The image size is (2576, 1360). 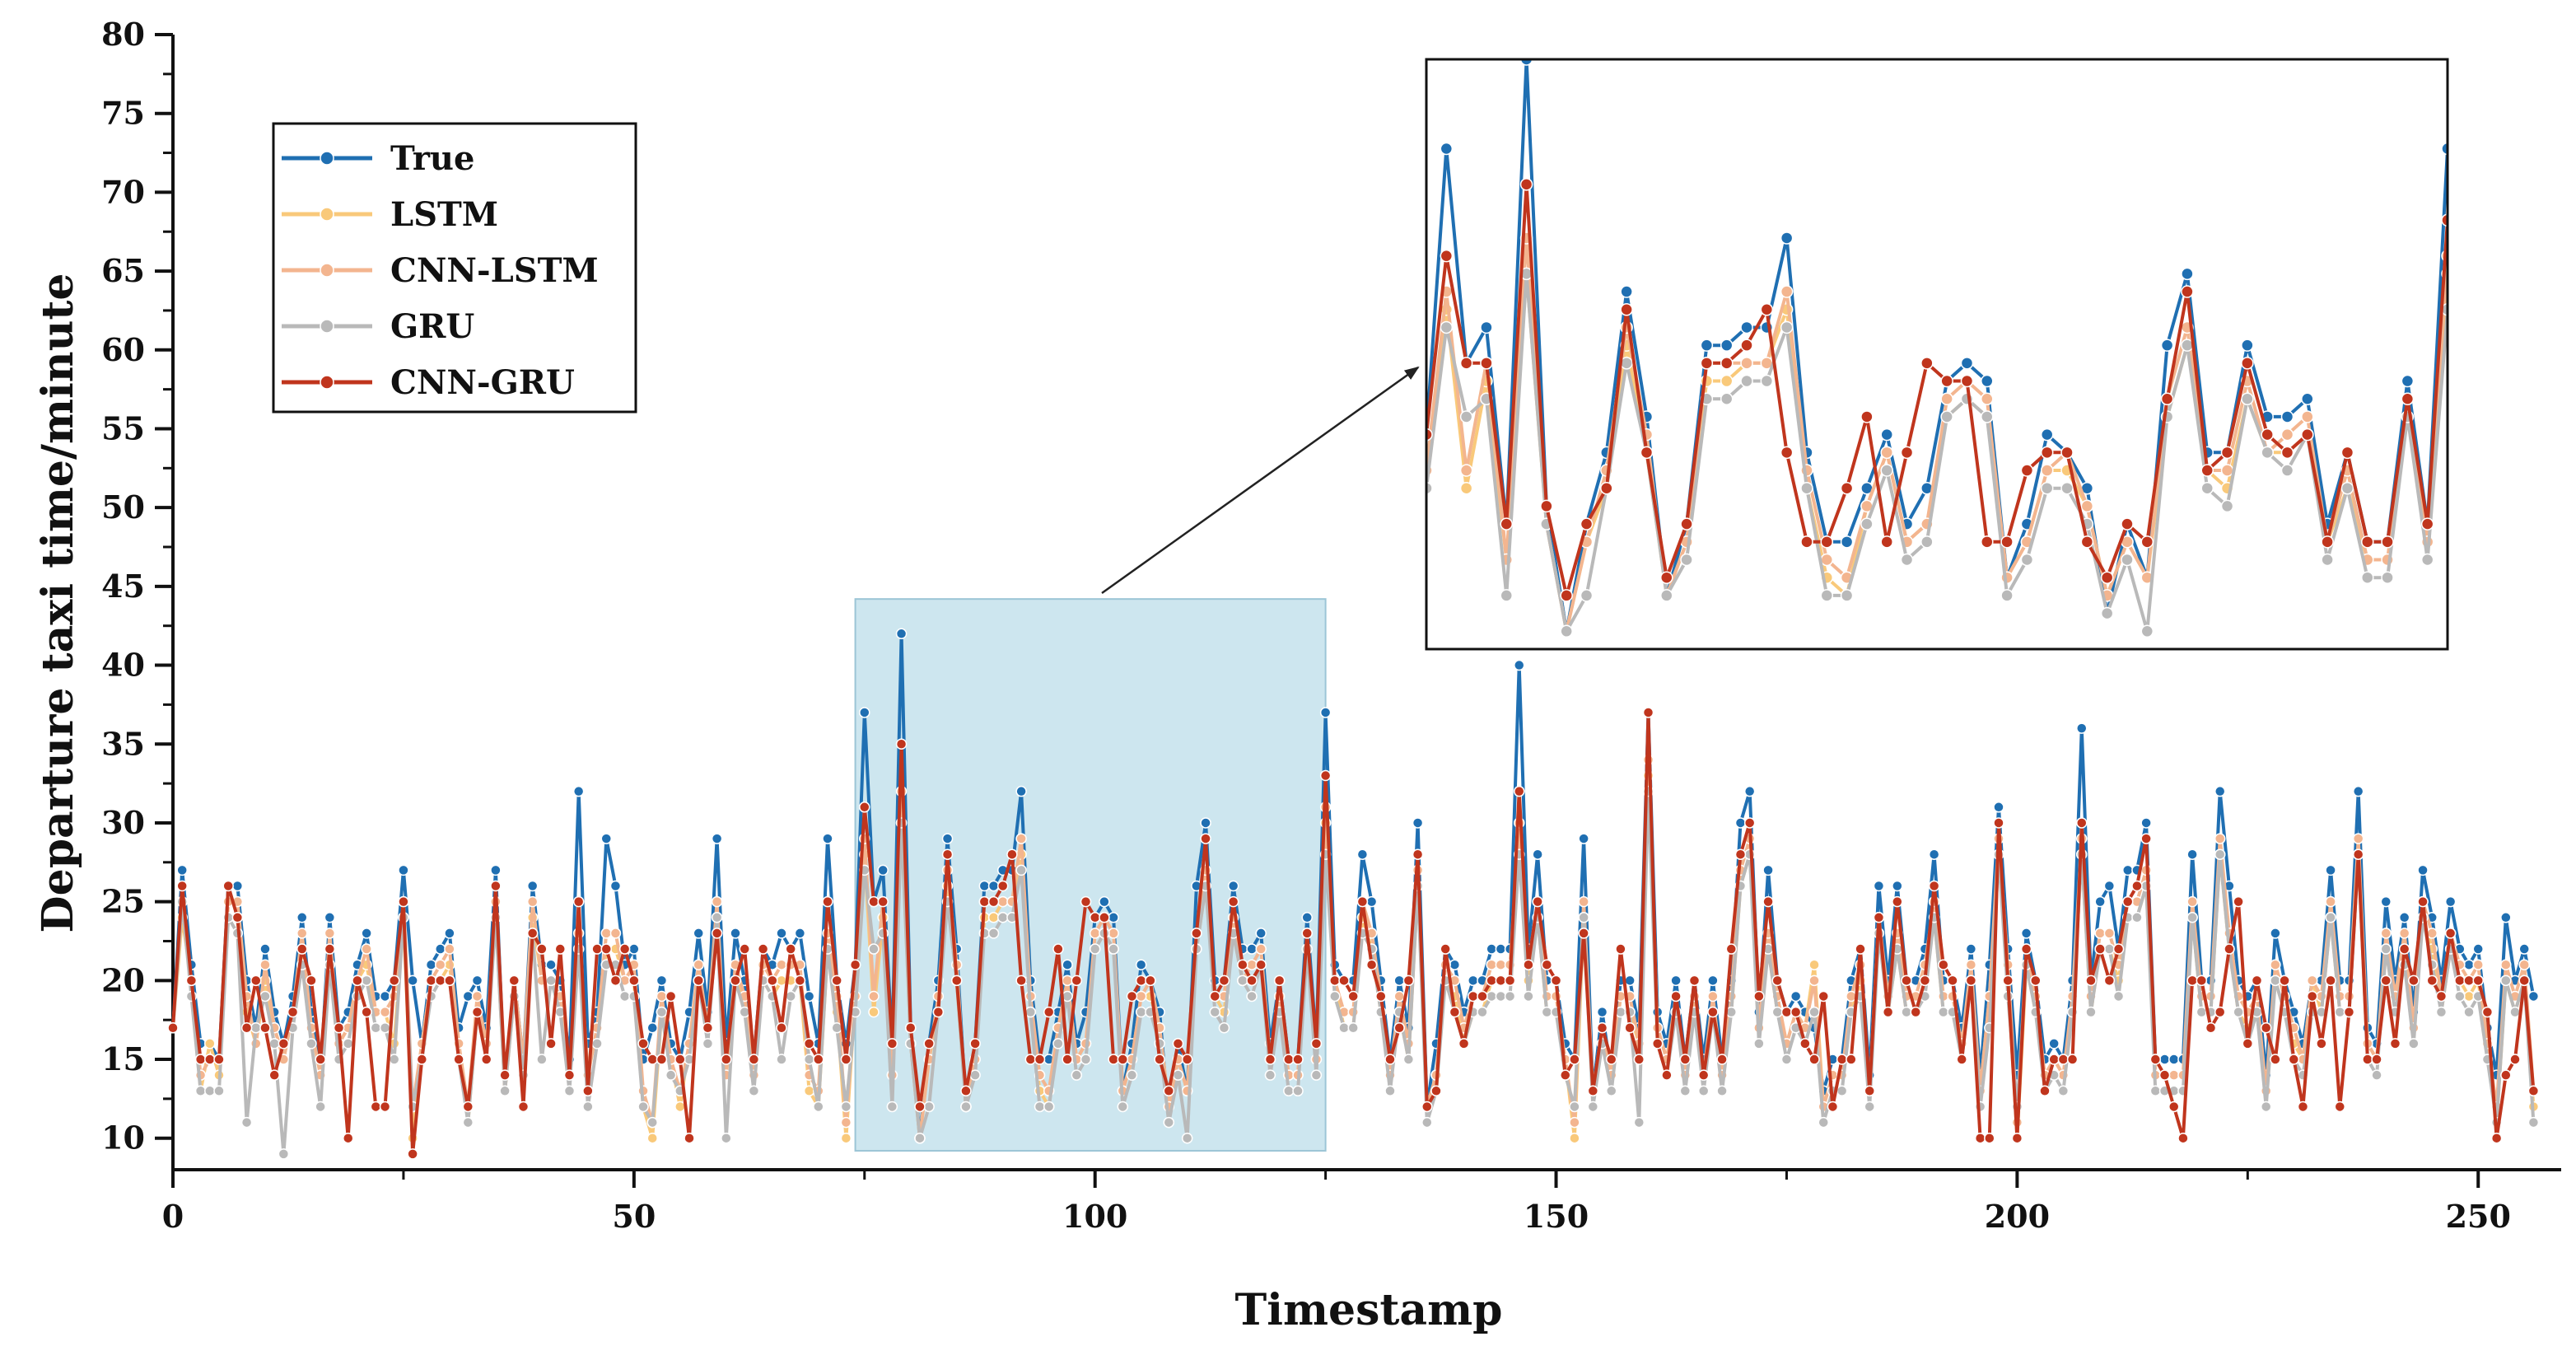 I want to click on y-tick-label: 60, so click(x=123, y=349).